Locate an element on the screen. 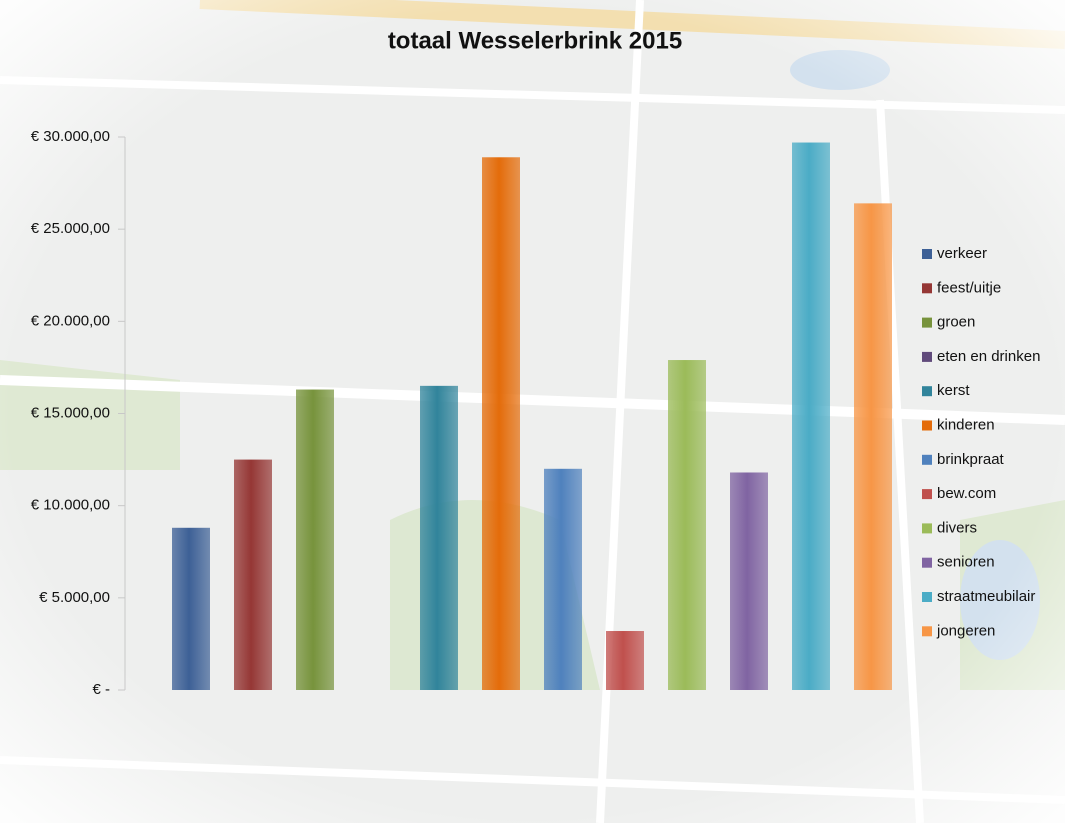 The image size is (1065, 823). legend-label: straatmeubilair is located at coordinates (986, 596).